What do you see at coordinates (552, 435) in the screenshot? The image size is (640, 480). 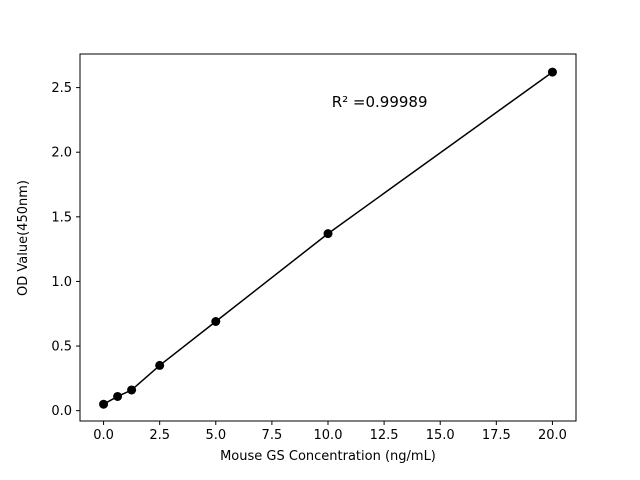 I see `x-tick-label: 20.0` at bounding box center [552, 435].